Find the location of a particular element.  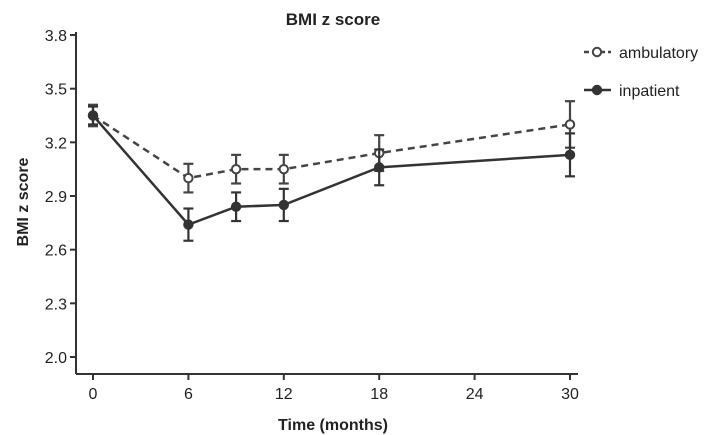

chart-title: BMI z score is located at coordinates (333, 19).